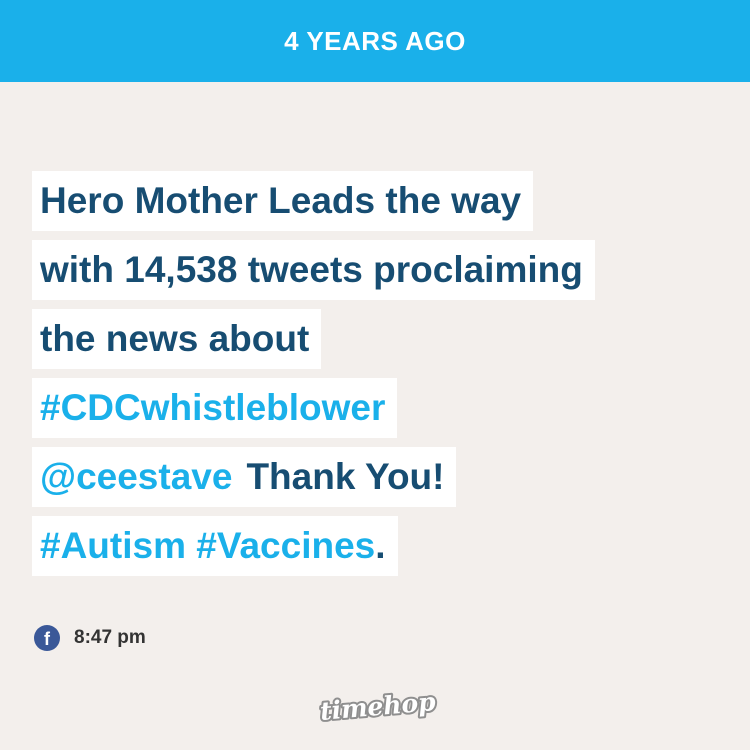 This screenshot has width=750, height=750. I want to click on post-meta: f 8:47 pm, so click(90, 638).